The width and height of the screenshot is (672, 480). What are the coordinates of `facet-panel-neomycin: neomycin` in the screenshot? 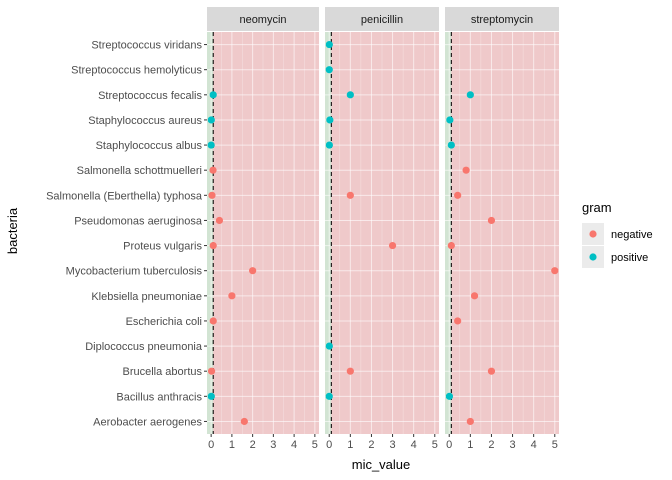 It's located at (263, 220).